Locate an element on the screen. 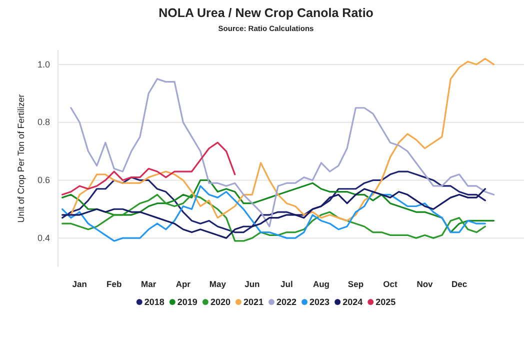 This screenshot has width=532, height=337. legend-label: 2018 is located at coordinates (154, 302).